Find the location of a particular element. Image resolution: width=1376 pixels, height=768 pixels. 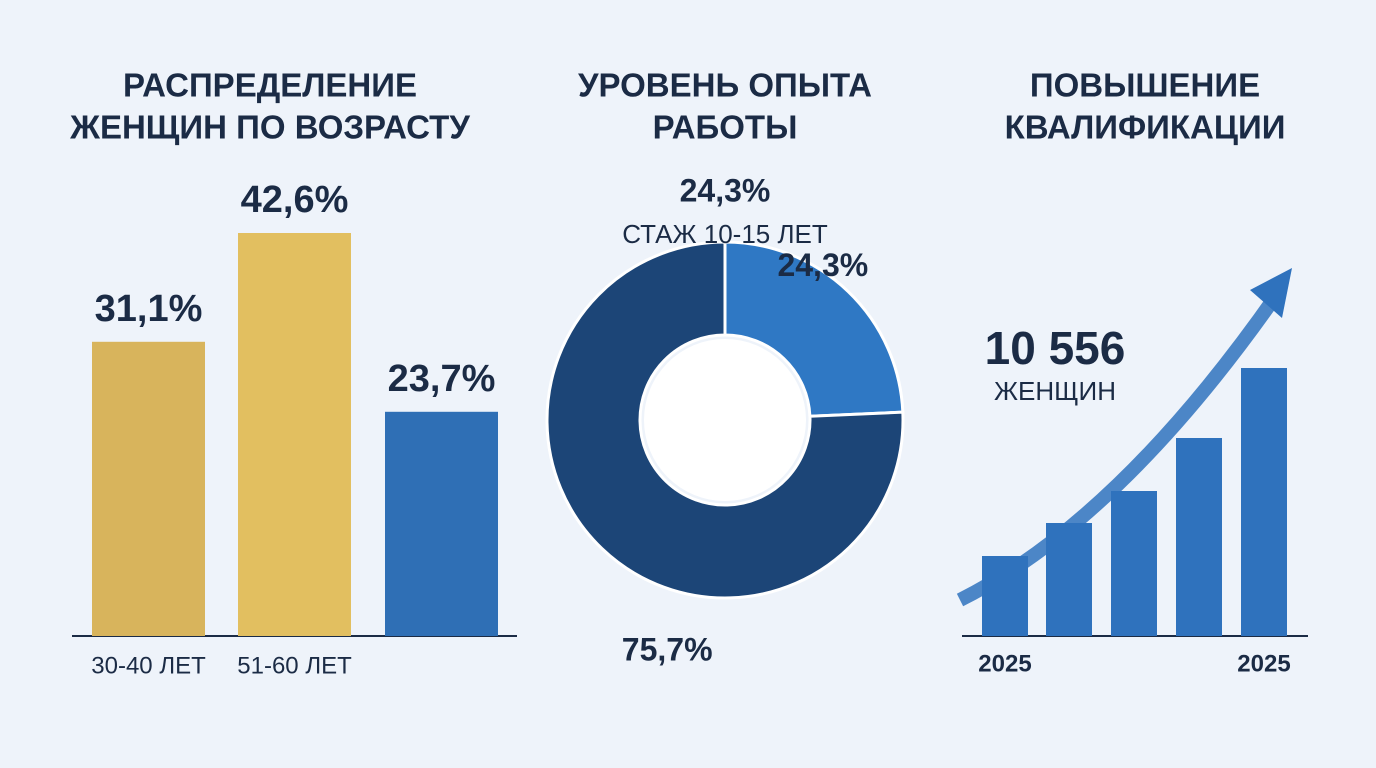

value-label: 75,7% is located at coordinates (667, 650).